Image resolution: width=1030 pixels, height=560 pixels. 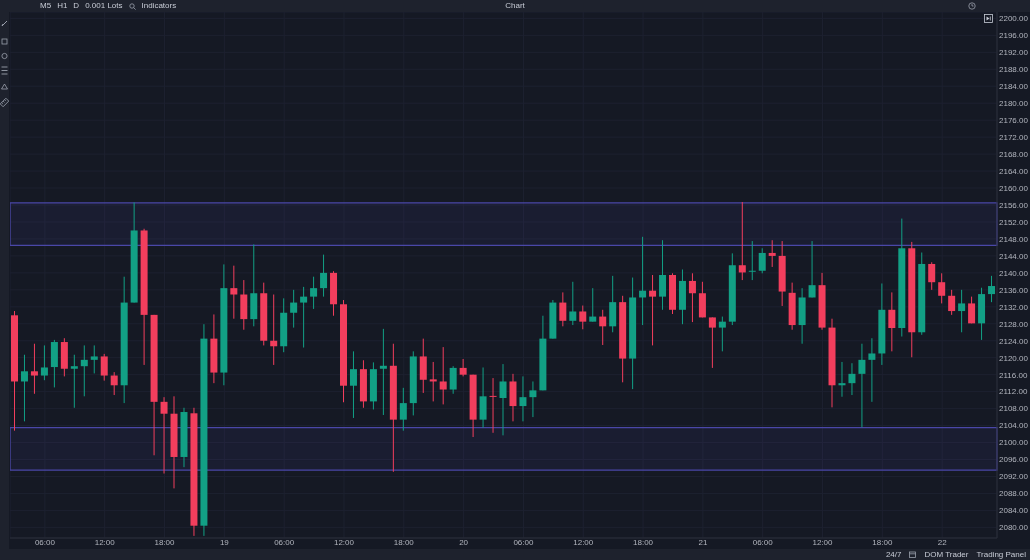 I want to click on y-tick-label: 2140.00, so click(x=1014, y=273).